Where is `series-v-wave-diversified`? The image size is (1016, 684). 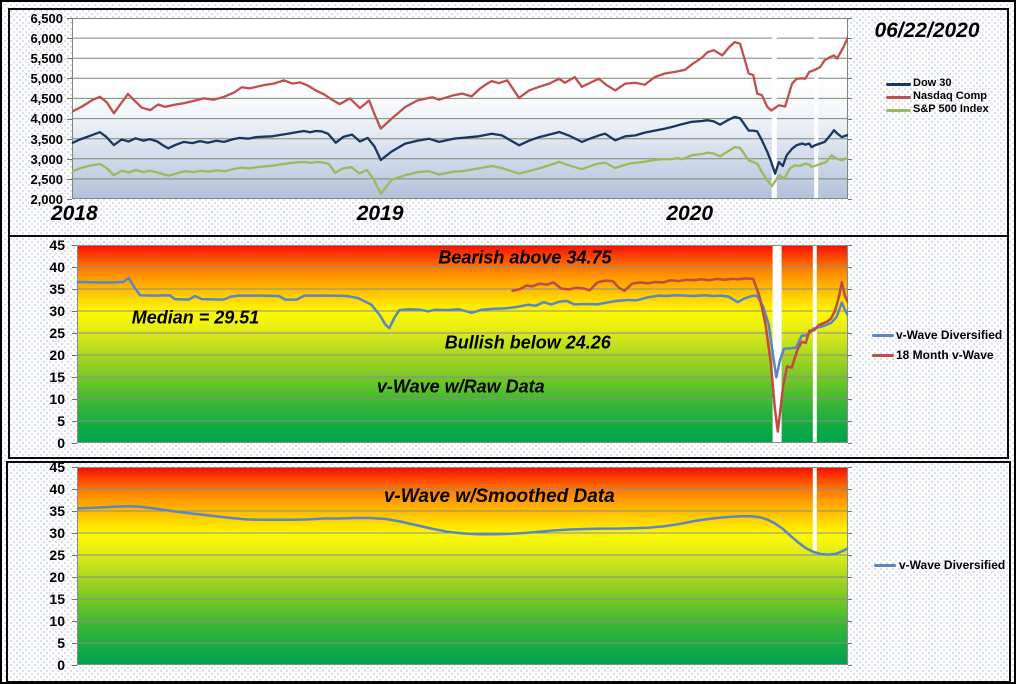
series-v-wave-diversified is located at coordinates (462, 530).